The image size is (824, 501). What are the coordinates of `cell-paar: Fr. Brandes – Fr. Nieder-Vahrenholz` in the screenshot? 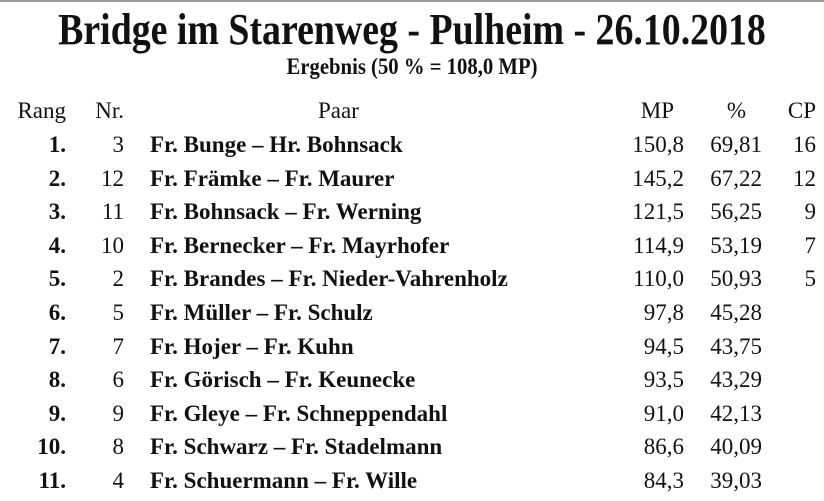 It's located at (329, 279).